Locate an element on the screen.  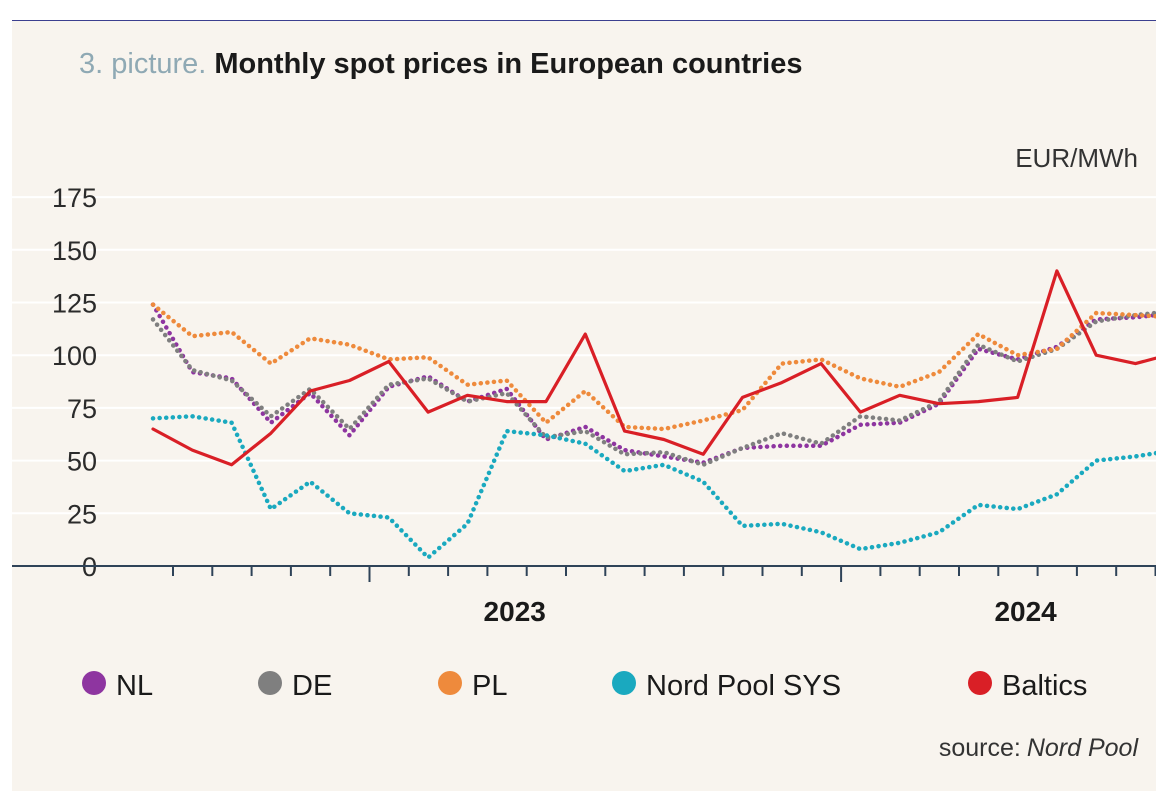
series-line-pl is located at coordinates (653, 367).